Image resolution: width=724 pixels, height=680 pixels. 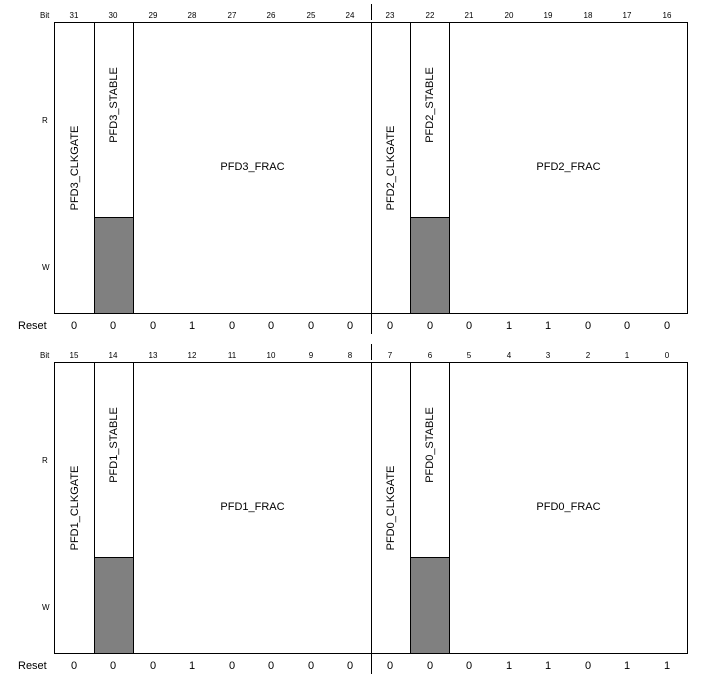 What do you see at coordinates (548, 355) in the screenshot?
I see `bit-number: 3` at bounding box center [548, 355].